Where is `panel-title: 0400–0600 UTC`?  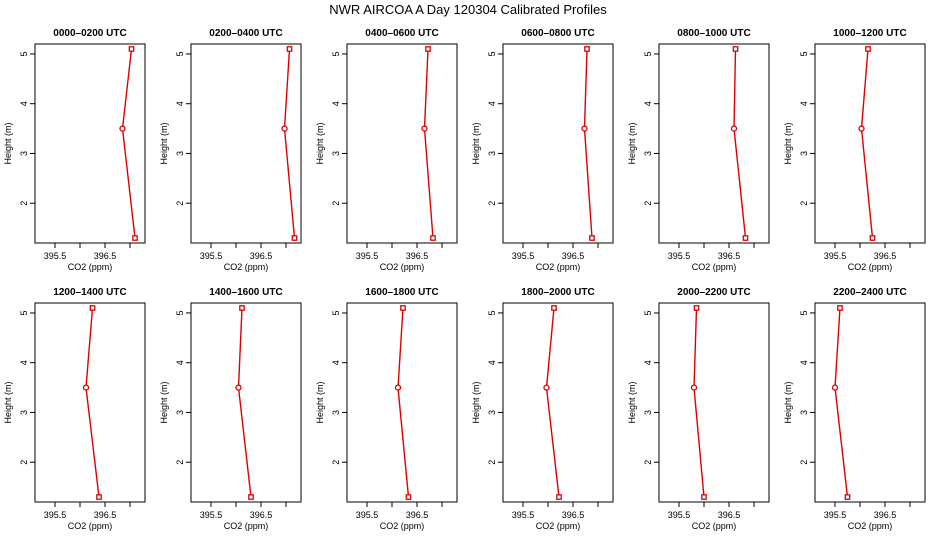 panel-title: 0400–0600 UTC is located at coordinates (401, 33).